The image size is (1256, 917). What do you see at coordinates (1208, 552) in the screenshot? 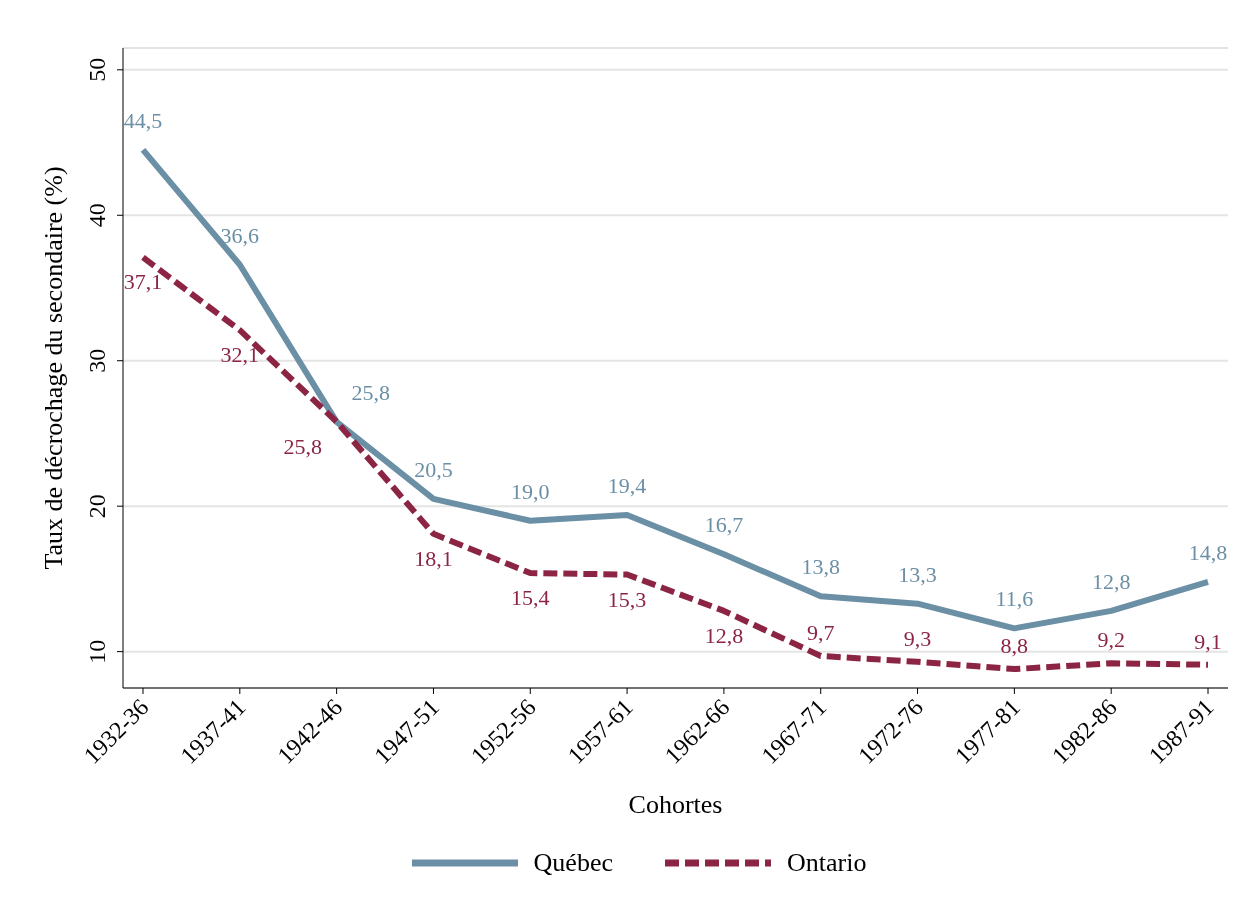
I see `data-label: 14,8` at bounding box center [1208, 552].